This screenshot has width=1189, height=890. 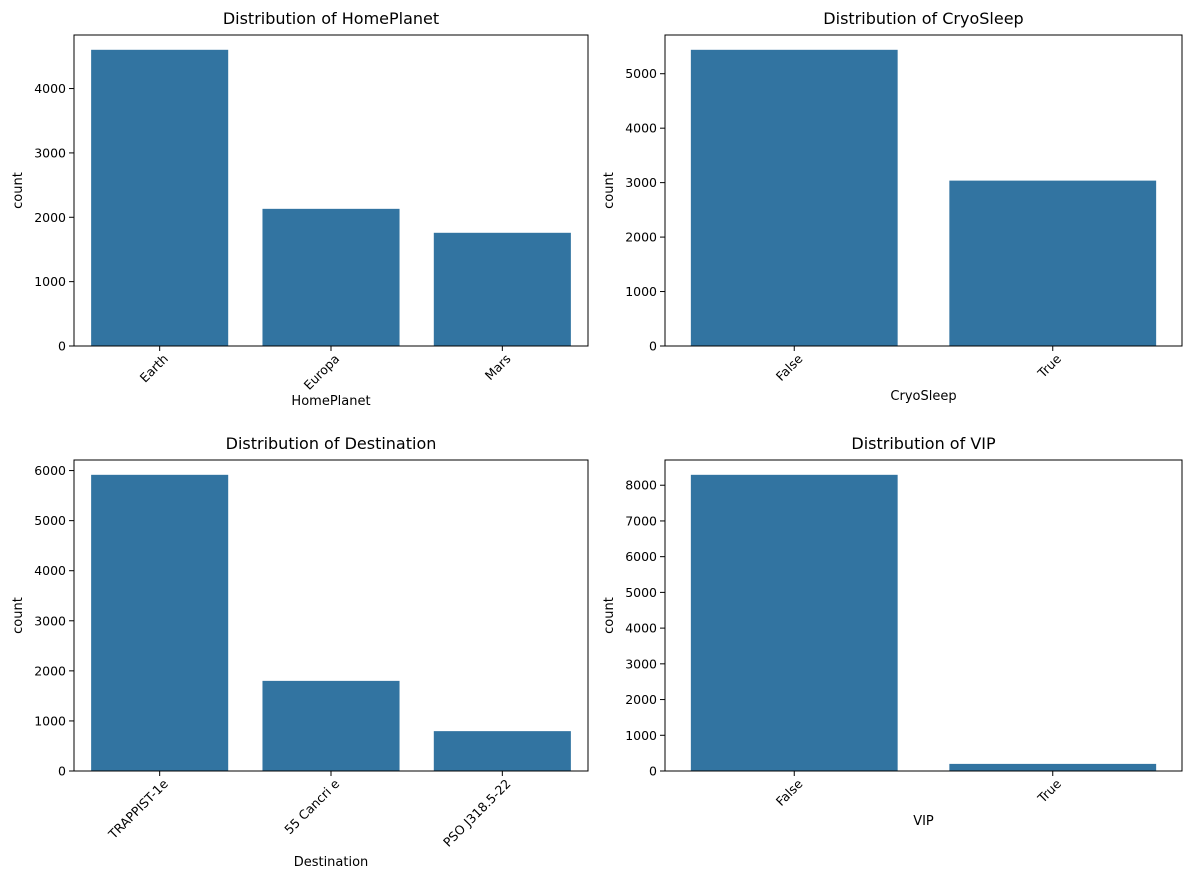 What do you see at coordinates (330, 401) in the screenshot?
I see `x-axis-label: HomePlanet` at bounding box center [330, 401].